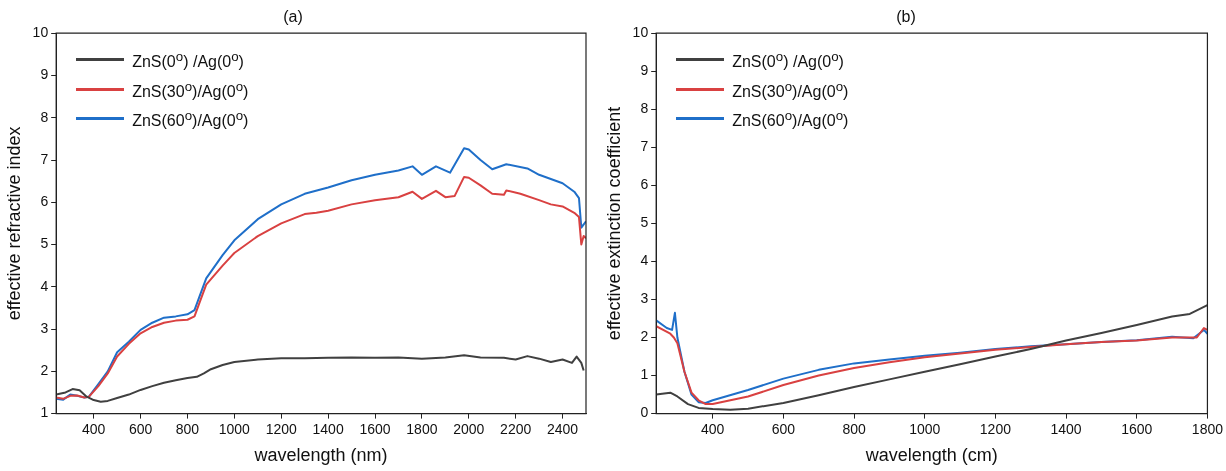 This screenshot has width=1226, height=471. What do you see at coordinates (13, 223) in the screenshot?
I see `y-axis-title: effective refractive index` at bounding box center [13, 223].